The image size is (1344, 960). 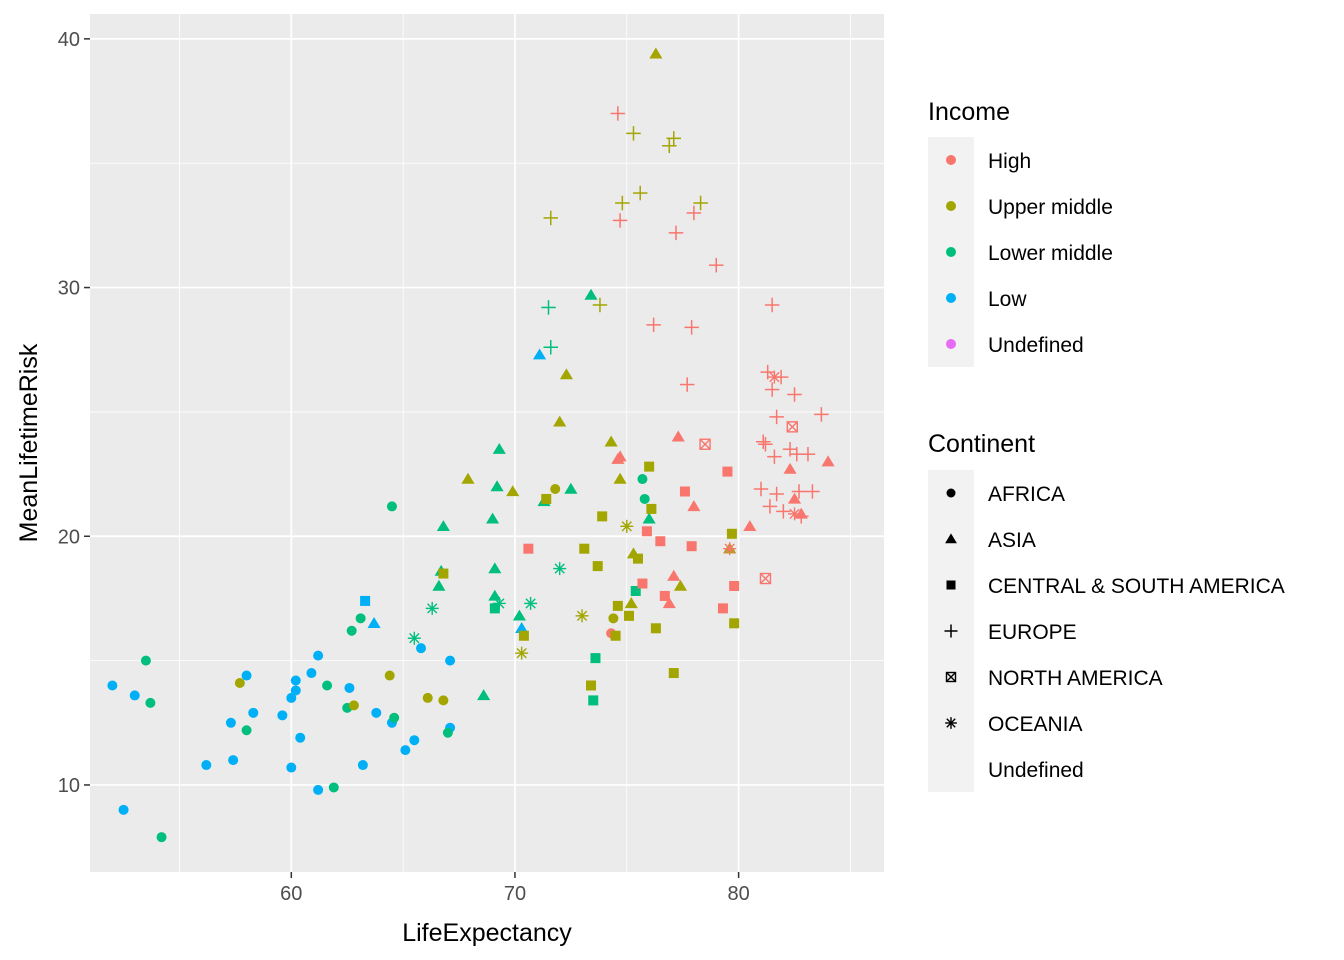 I want to click on continent-legend-label: CENTRAL & SOUTH AMERICA, so click(x=1136, y=586).